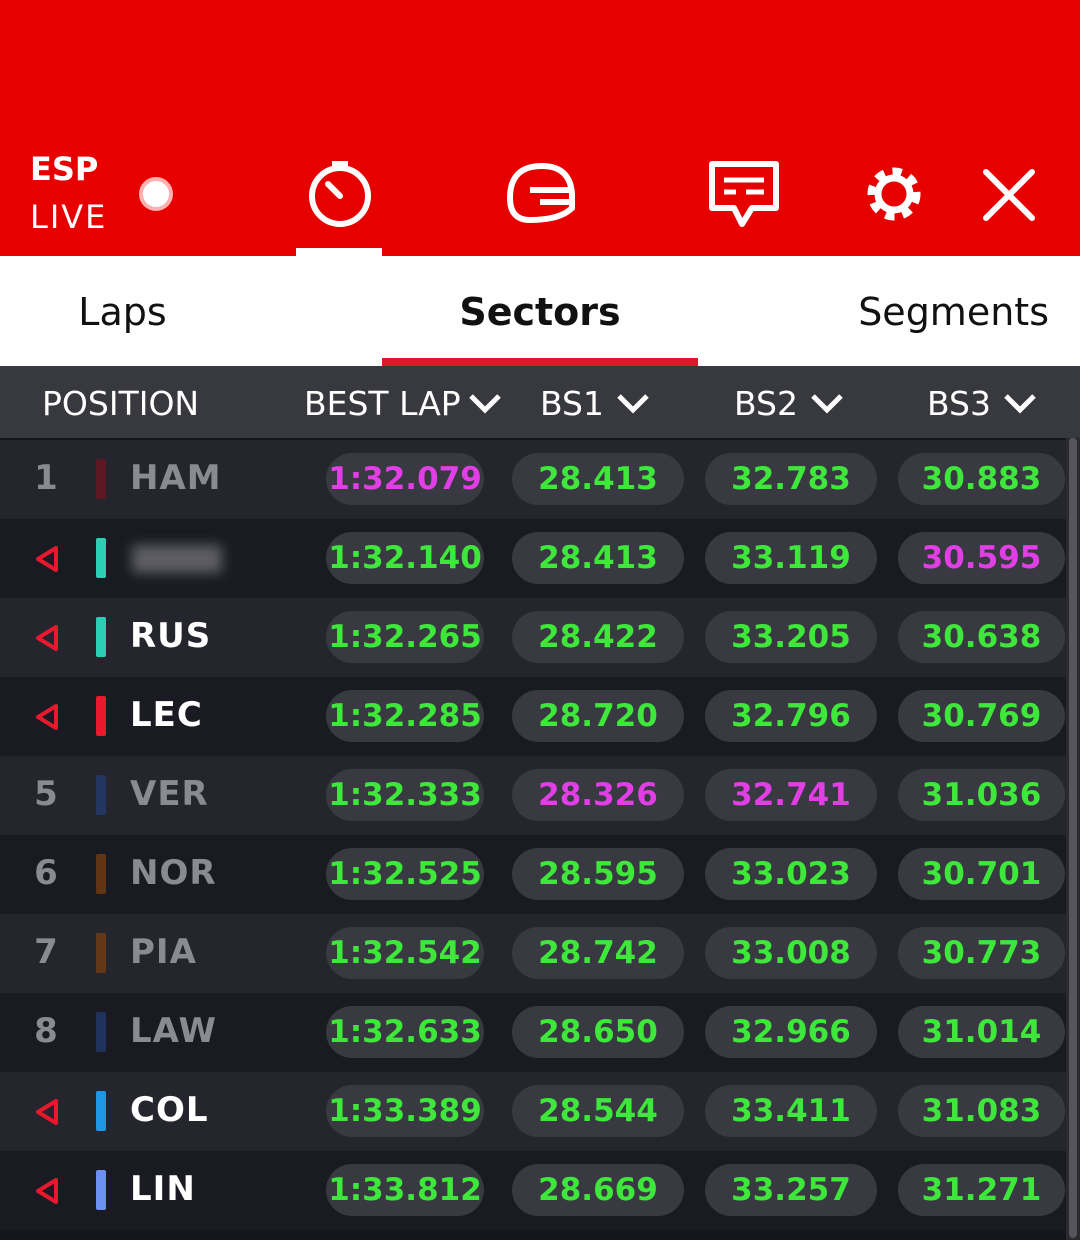 This screenshot has height=1240, width=1080. Describe the element at coordinates (598, 1111) in the screenshot. I see `time-cell: 28.544` at that location.